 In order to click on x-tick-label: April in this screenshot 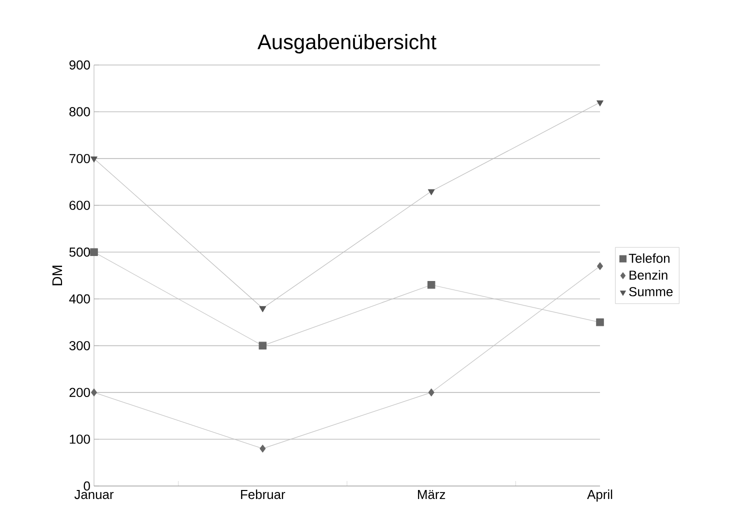, I will do `click(599, 496)`.